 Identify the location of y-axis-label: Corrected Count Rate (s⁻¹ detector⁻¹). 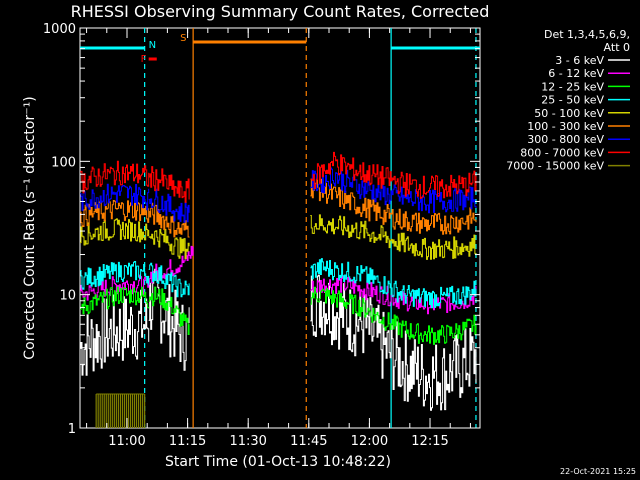
(30, 227).